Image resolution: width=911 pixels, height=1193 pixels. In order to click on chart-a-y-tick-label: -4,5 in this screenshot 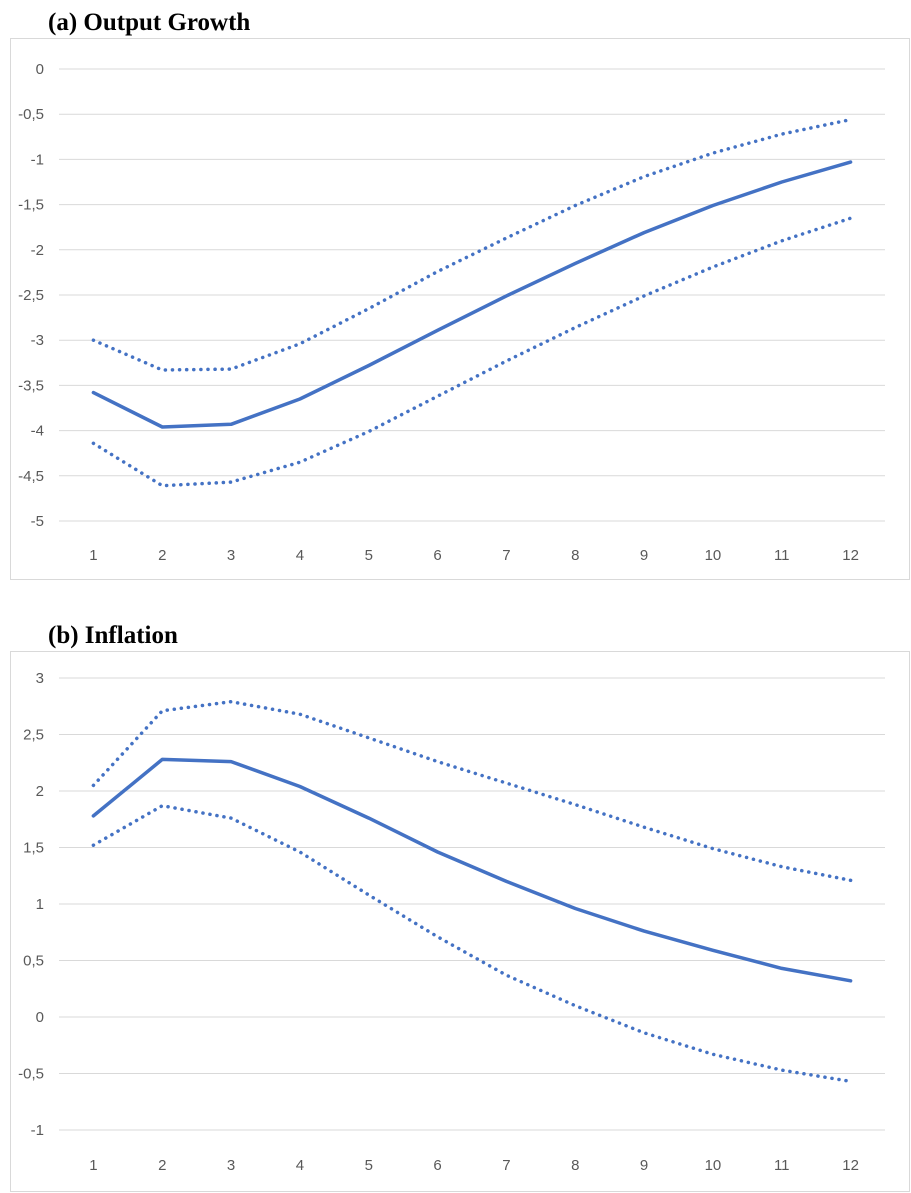, I will do `click(31, 476)`.